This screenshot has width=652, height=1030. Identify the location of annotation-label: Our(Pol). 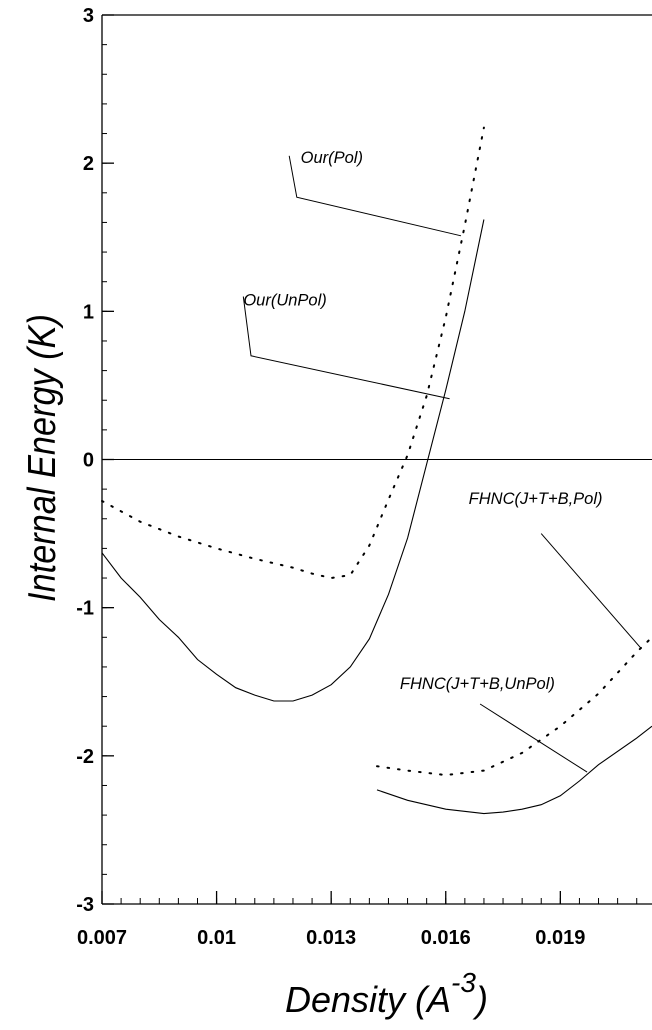
(332, 158).